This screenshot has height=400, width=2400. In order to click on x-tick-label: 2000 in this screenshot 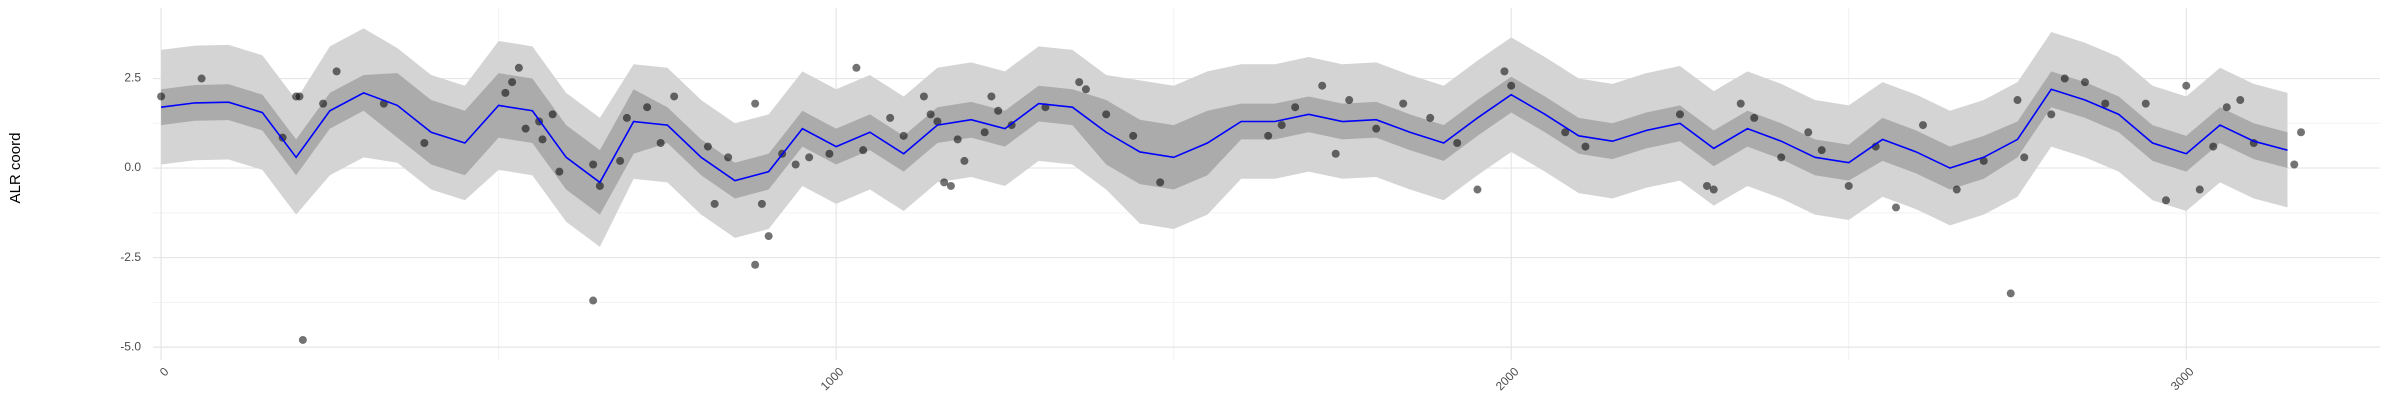, I will do `click(1507, 378)`.